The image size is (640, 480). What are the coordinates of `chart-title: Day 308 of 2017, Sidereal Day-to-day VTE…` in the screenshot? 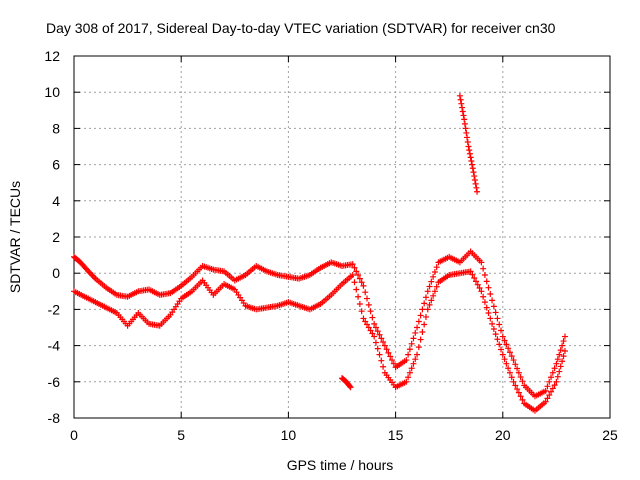 It's located at (301, 28).